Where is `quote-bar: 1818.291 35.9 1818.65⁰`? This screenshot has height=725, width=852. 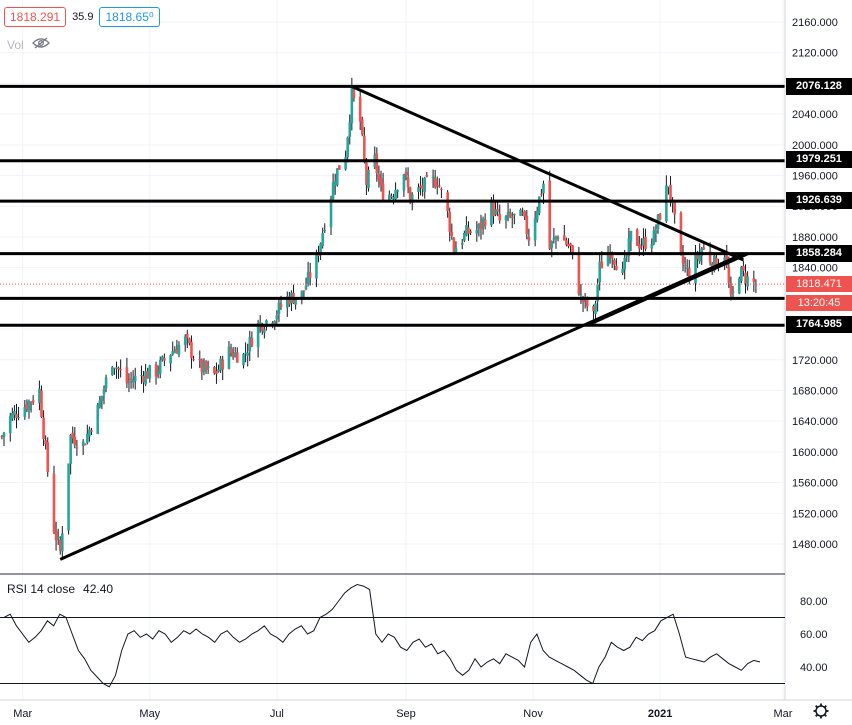
quote-bar: 1818.291 35.9 1818.65⁰ is located at coordinates (80, 17).